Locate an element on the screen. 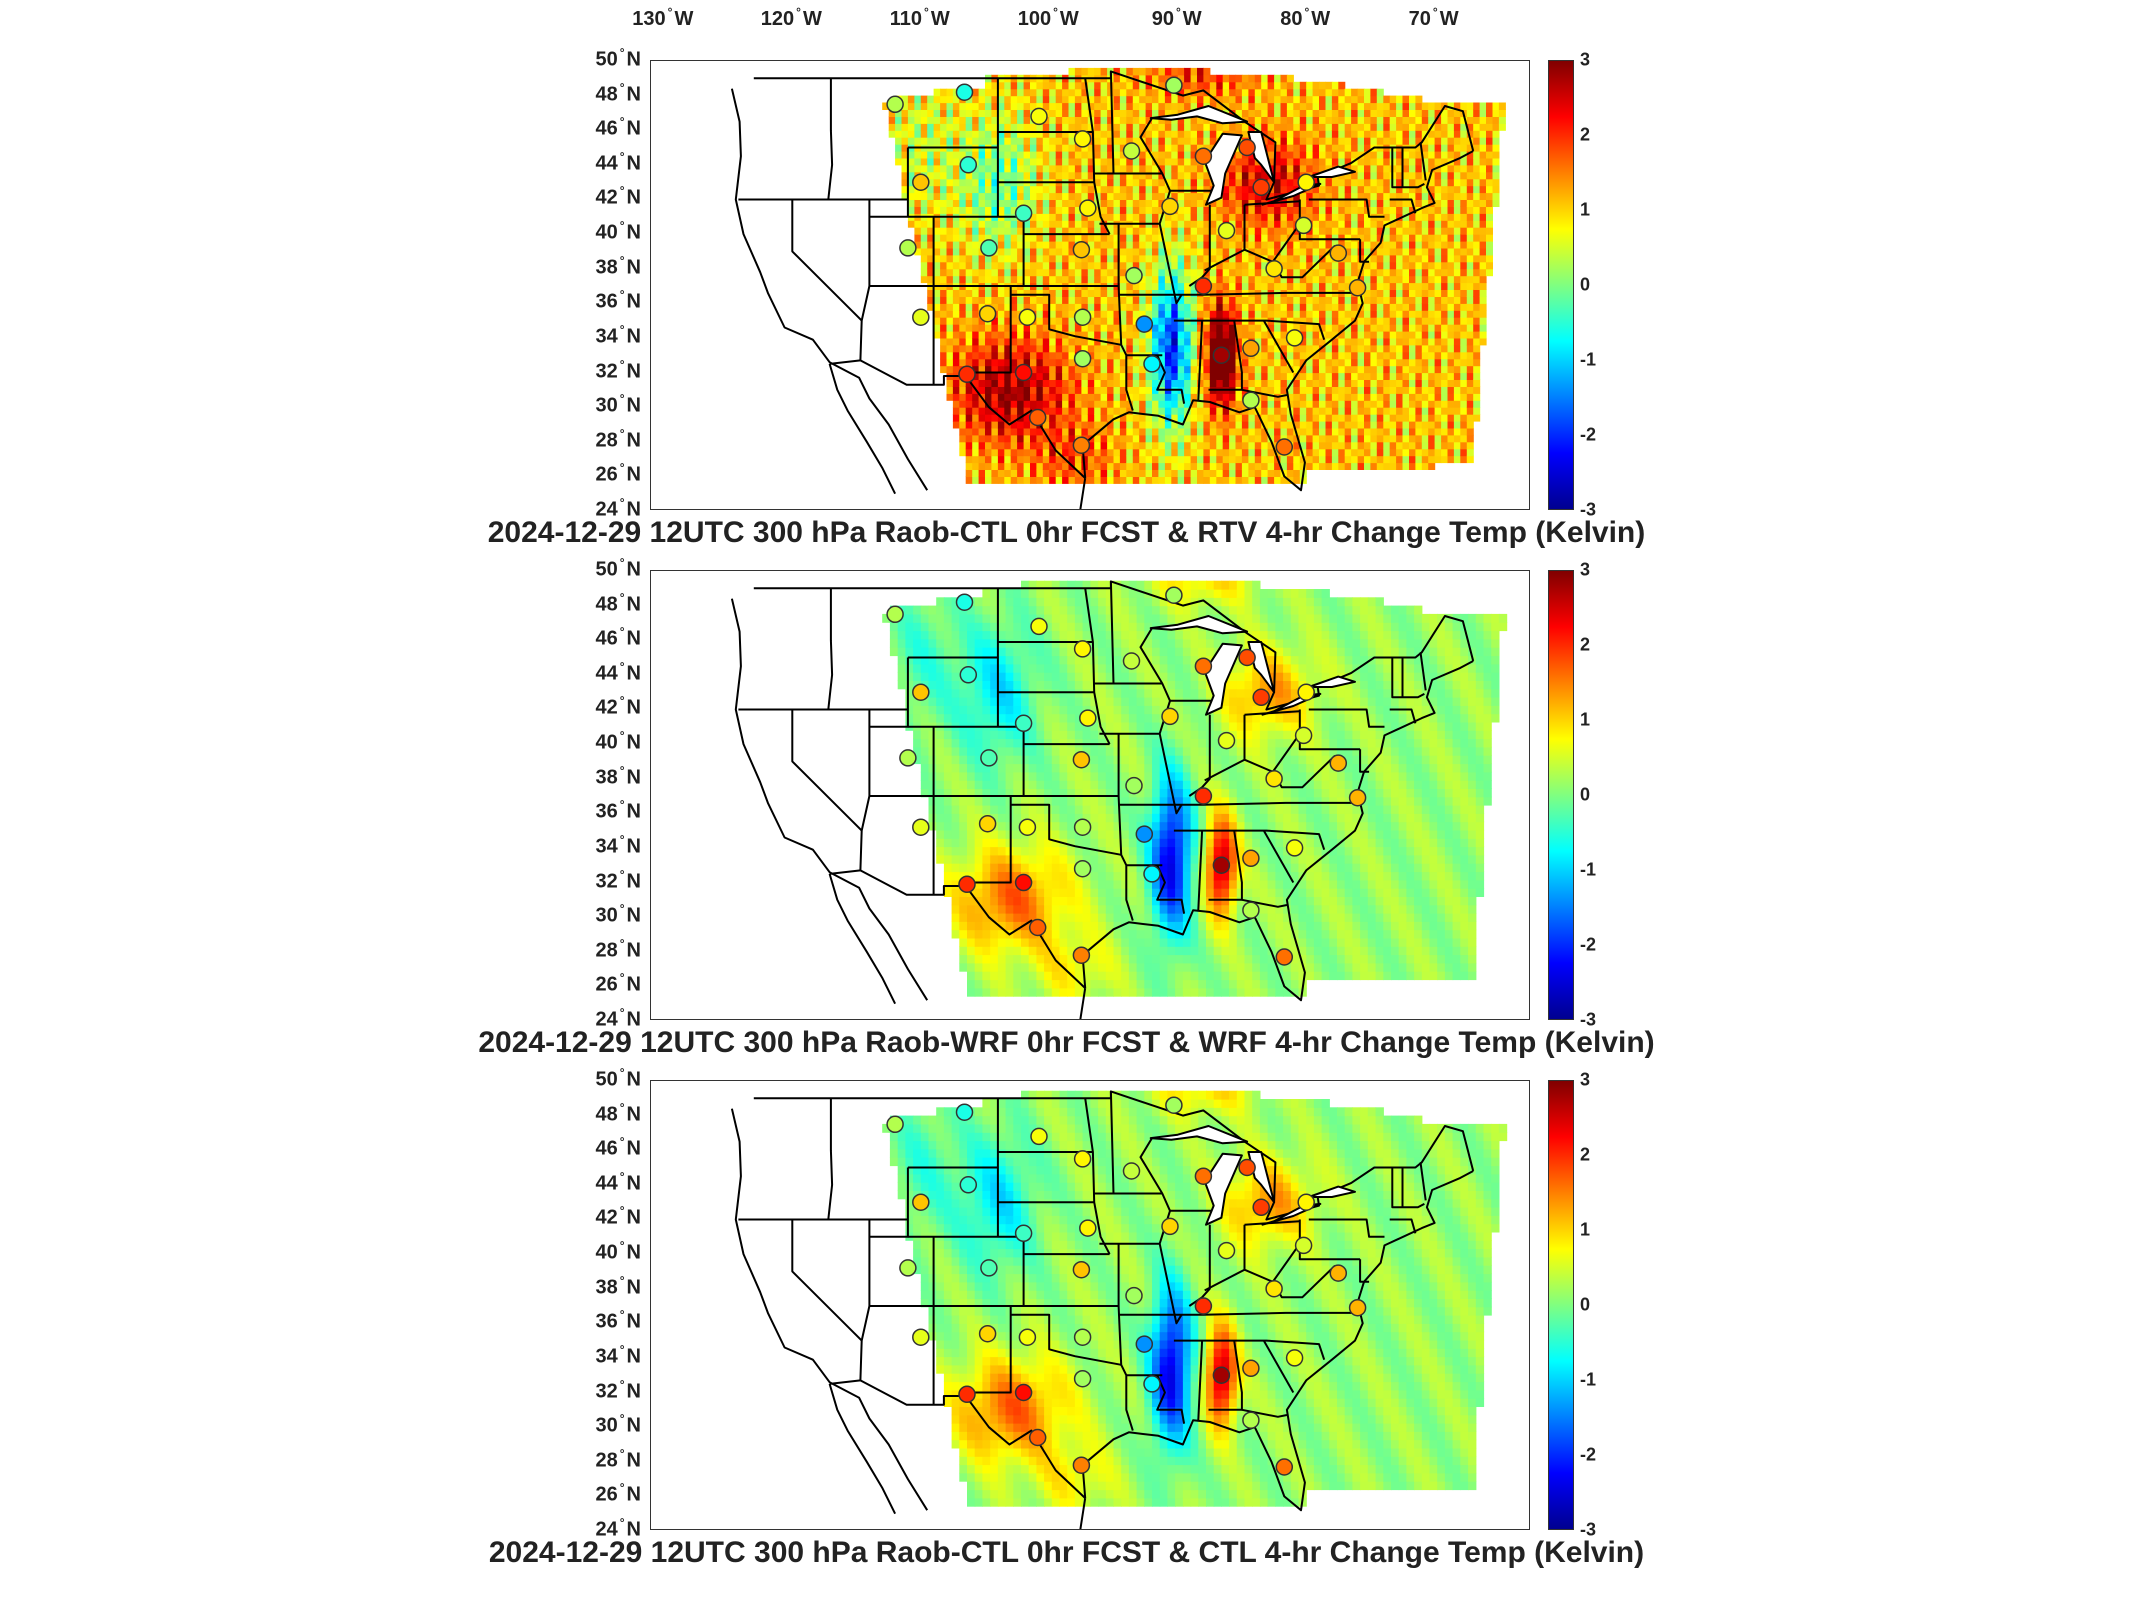 This screenshot has width=2133, height=1600. latitude-tick-label: 40 ° N is located at coordinates (618, 741).